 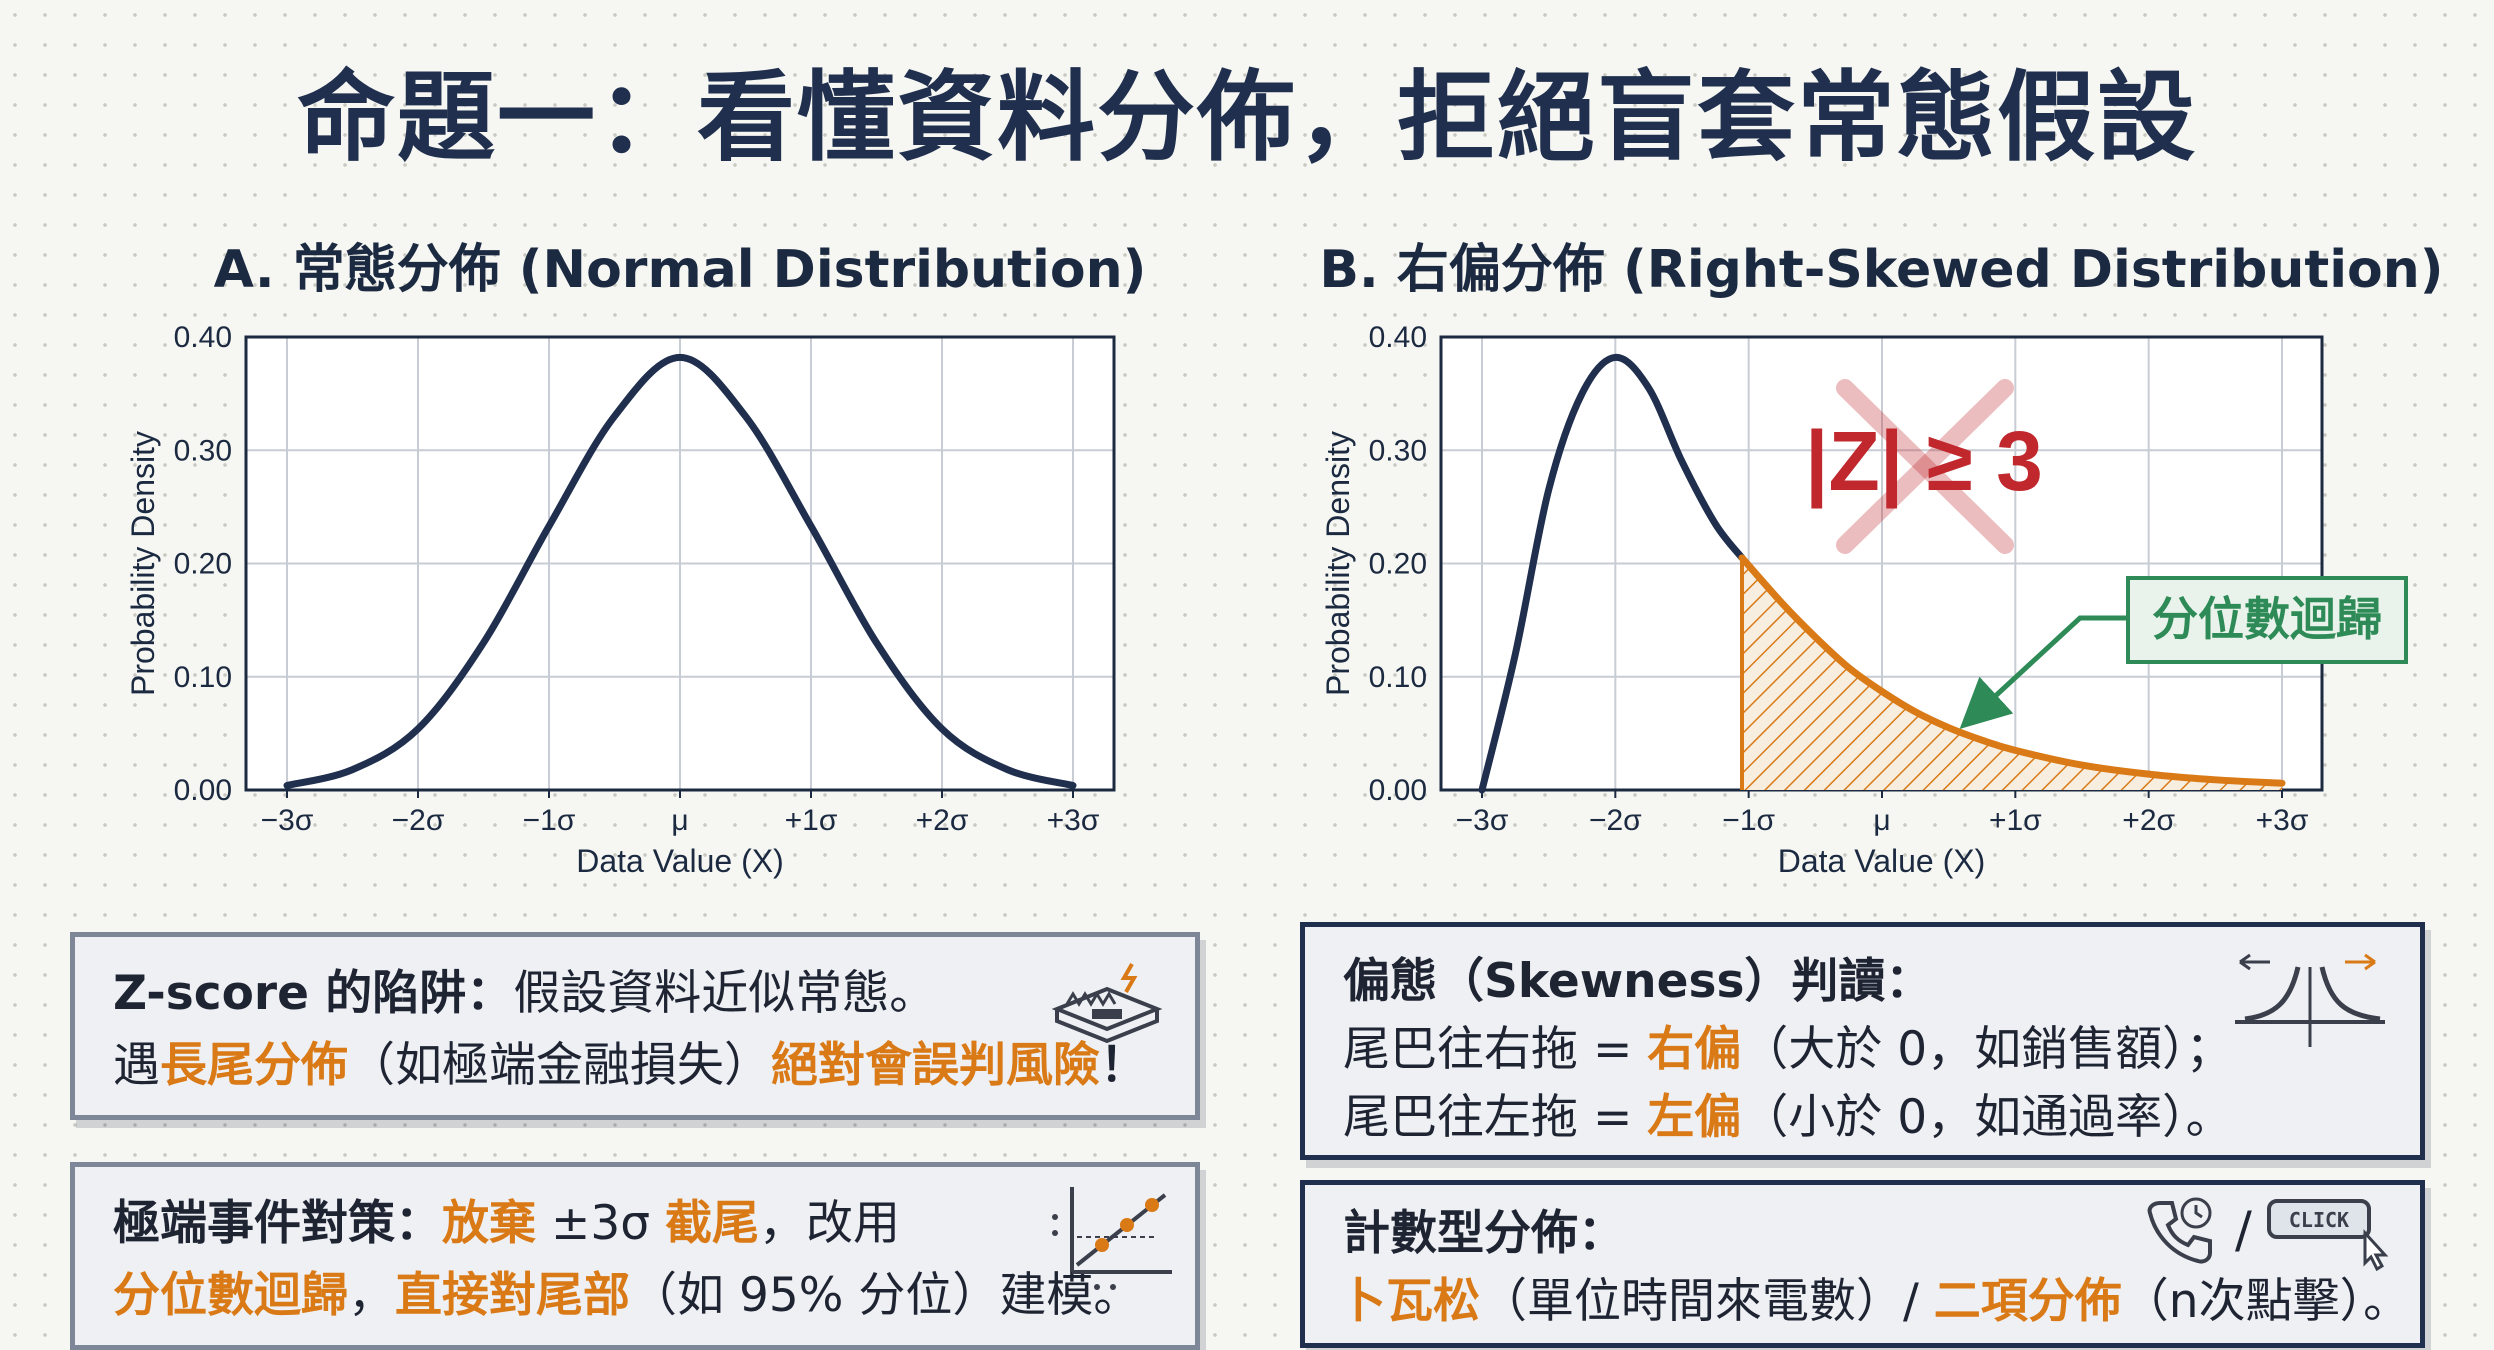 I want to click on density-curve-tail, so click(x=2012, y=670).